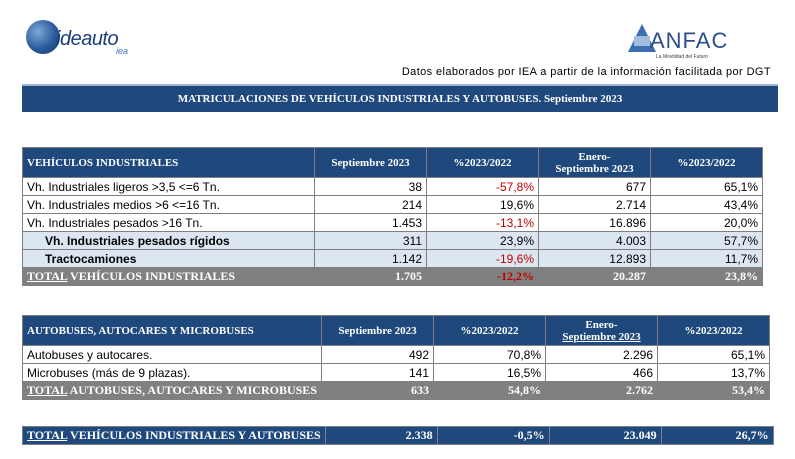 This screenshot has height=459, width=795. I want to click on grand-total-ytd-value: 23.049, so click(605, 435).